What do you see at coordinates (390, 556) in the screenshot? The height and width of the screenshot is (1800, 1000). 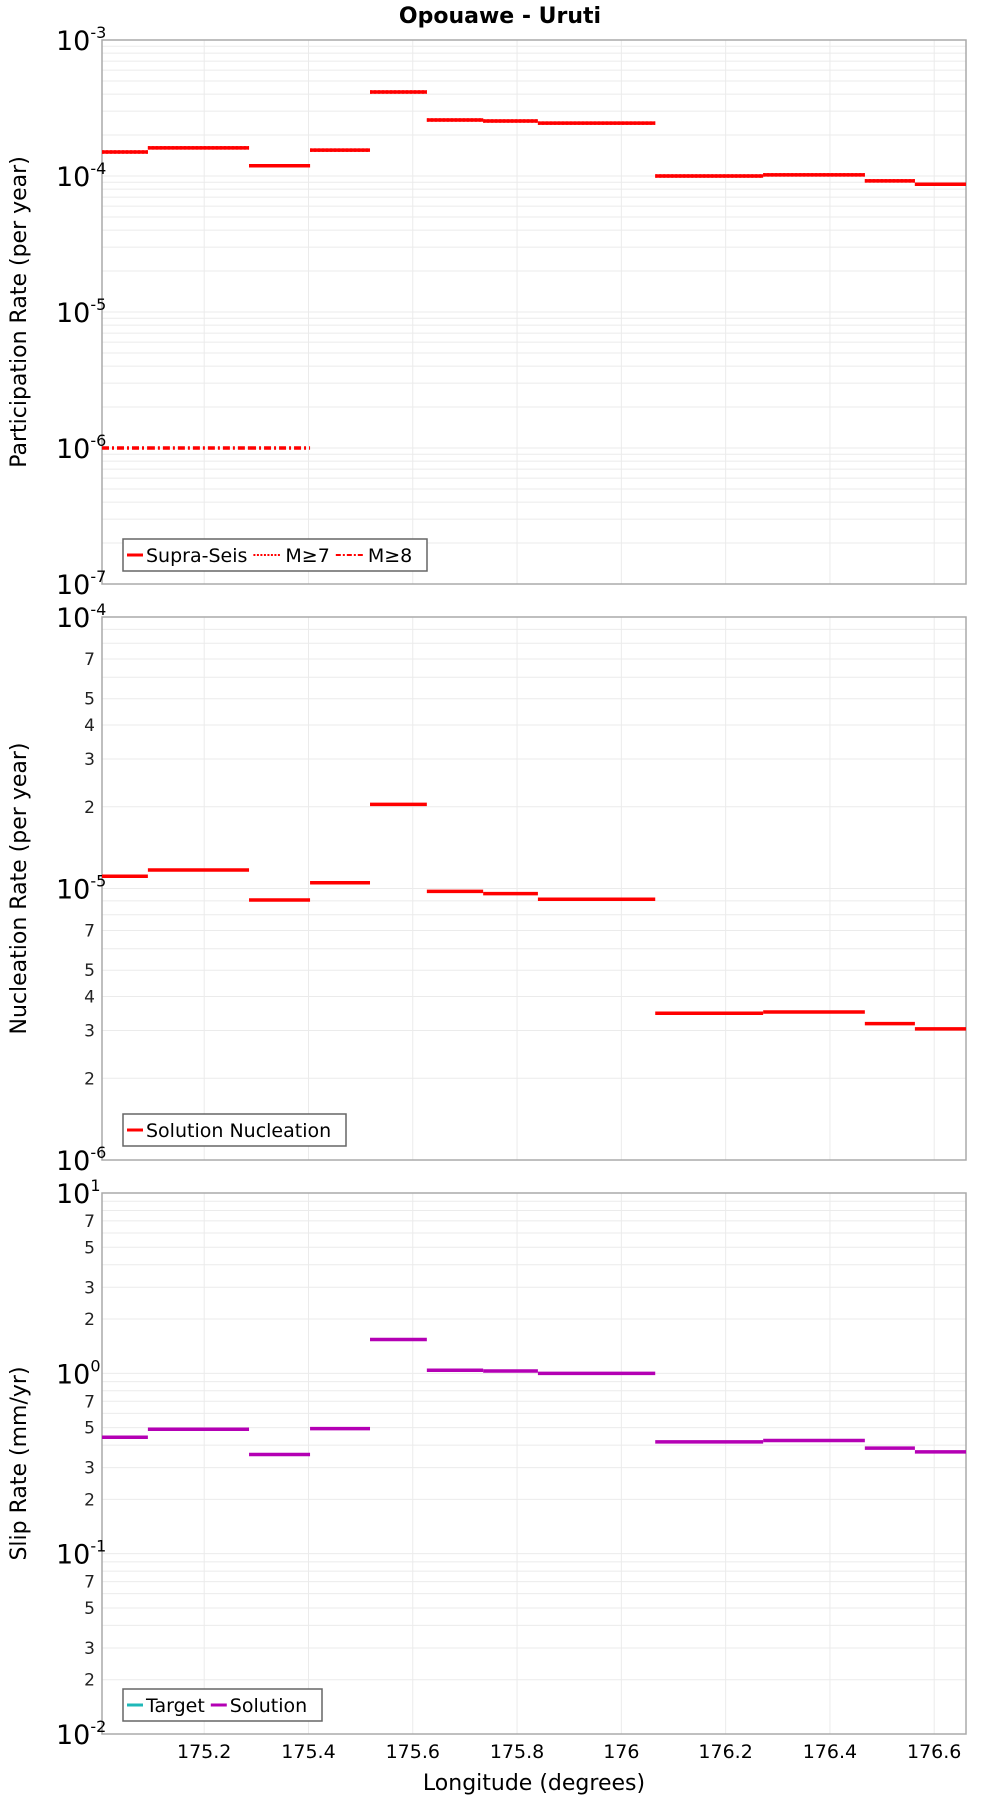 I see `legend-item-label: M≥8` at bounding box center [390, 556].